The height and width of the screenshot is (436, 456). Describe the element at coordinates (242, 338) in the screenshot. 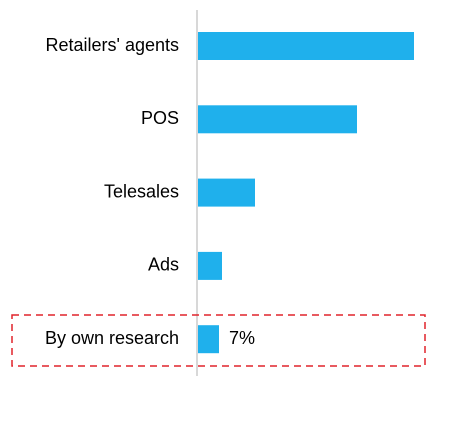

I see `value-label: 7%` at that location.